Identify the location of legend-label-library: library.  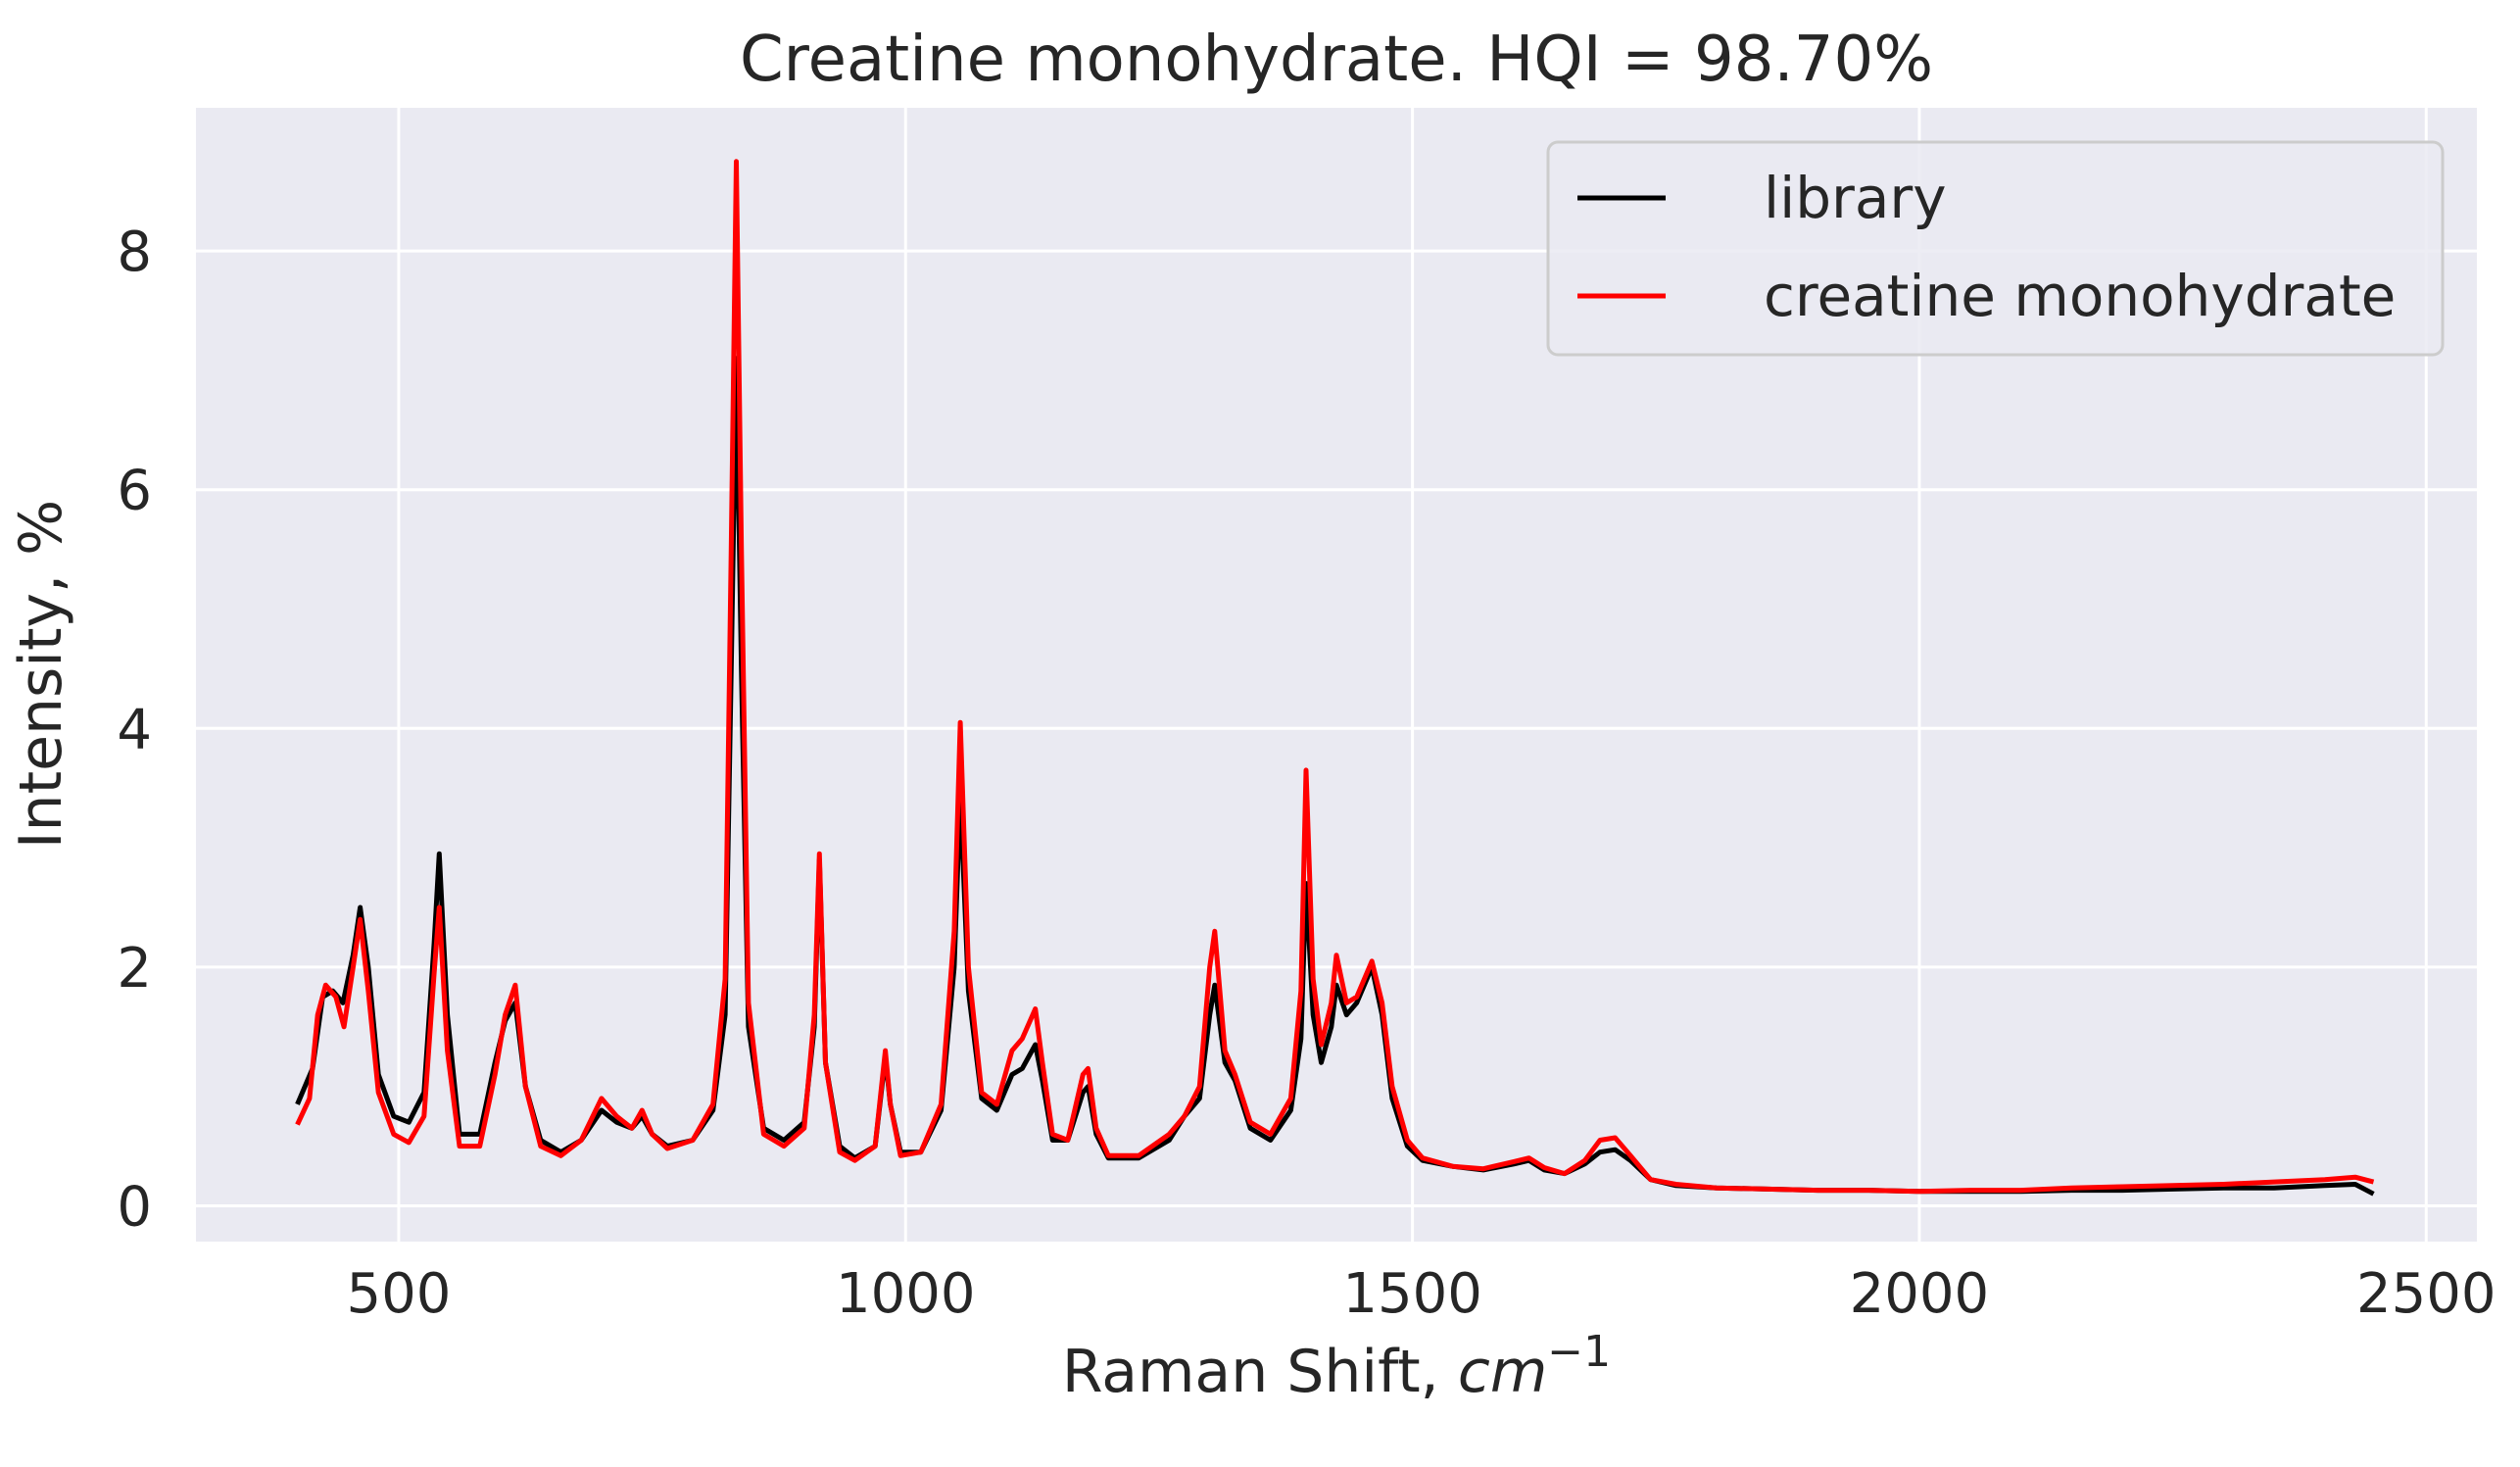
(1855, 198).